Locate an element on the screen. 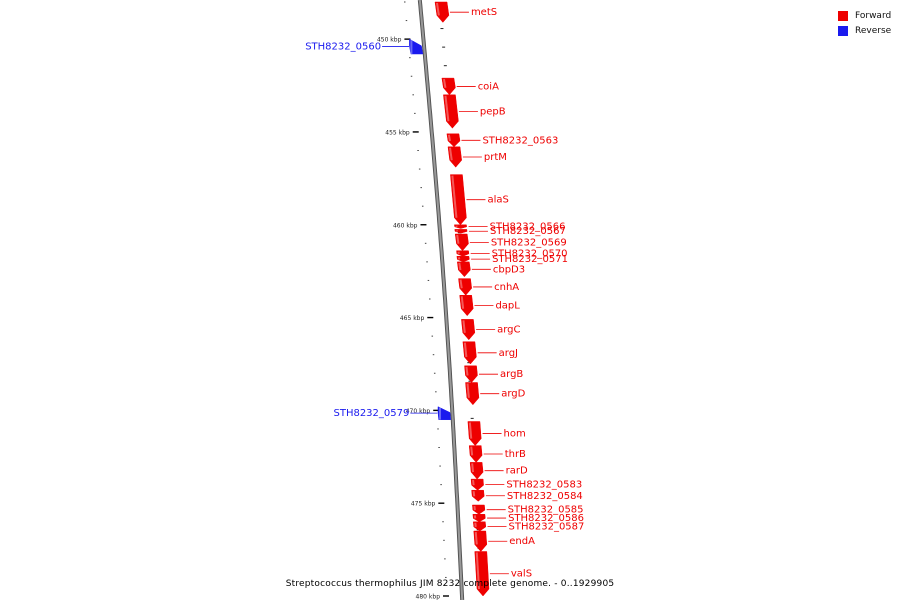  gene-arrow-metS is located at coordinates (442, 12).